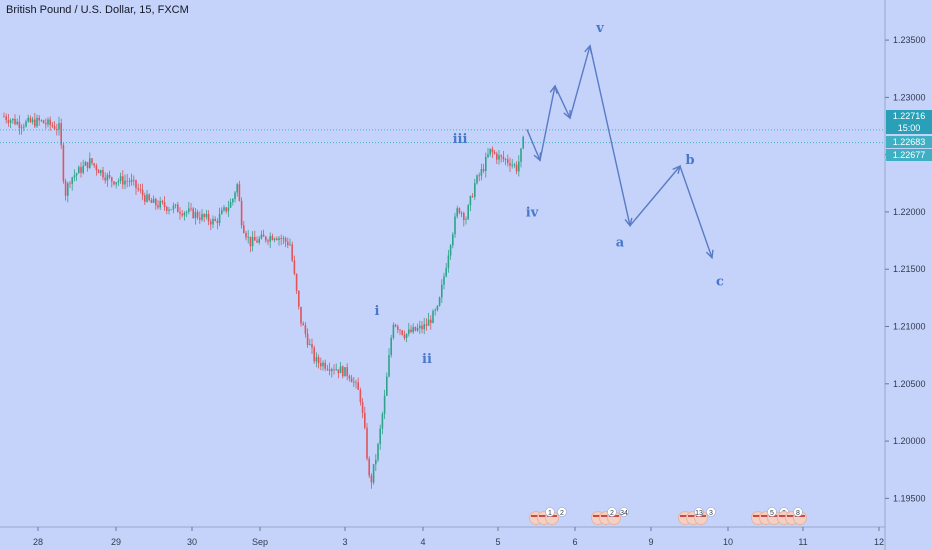  I want to click on event-marker-group: 13 3, so click(697, 516).